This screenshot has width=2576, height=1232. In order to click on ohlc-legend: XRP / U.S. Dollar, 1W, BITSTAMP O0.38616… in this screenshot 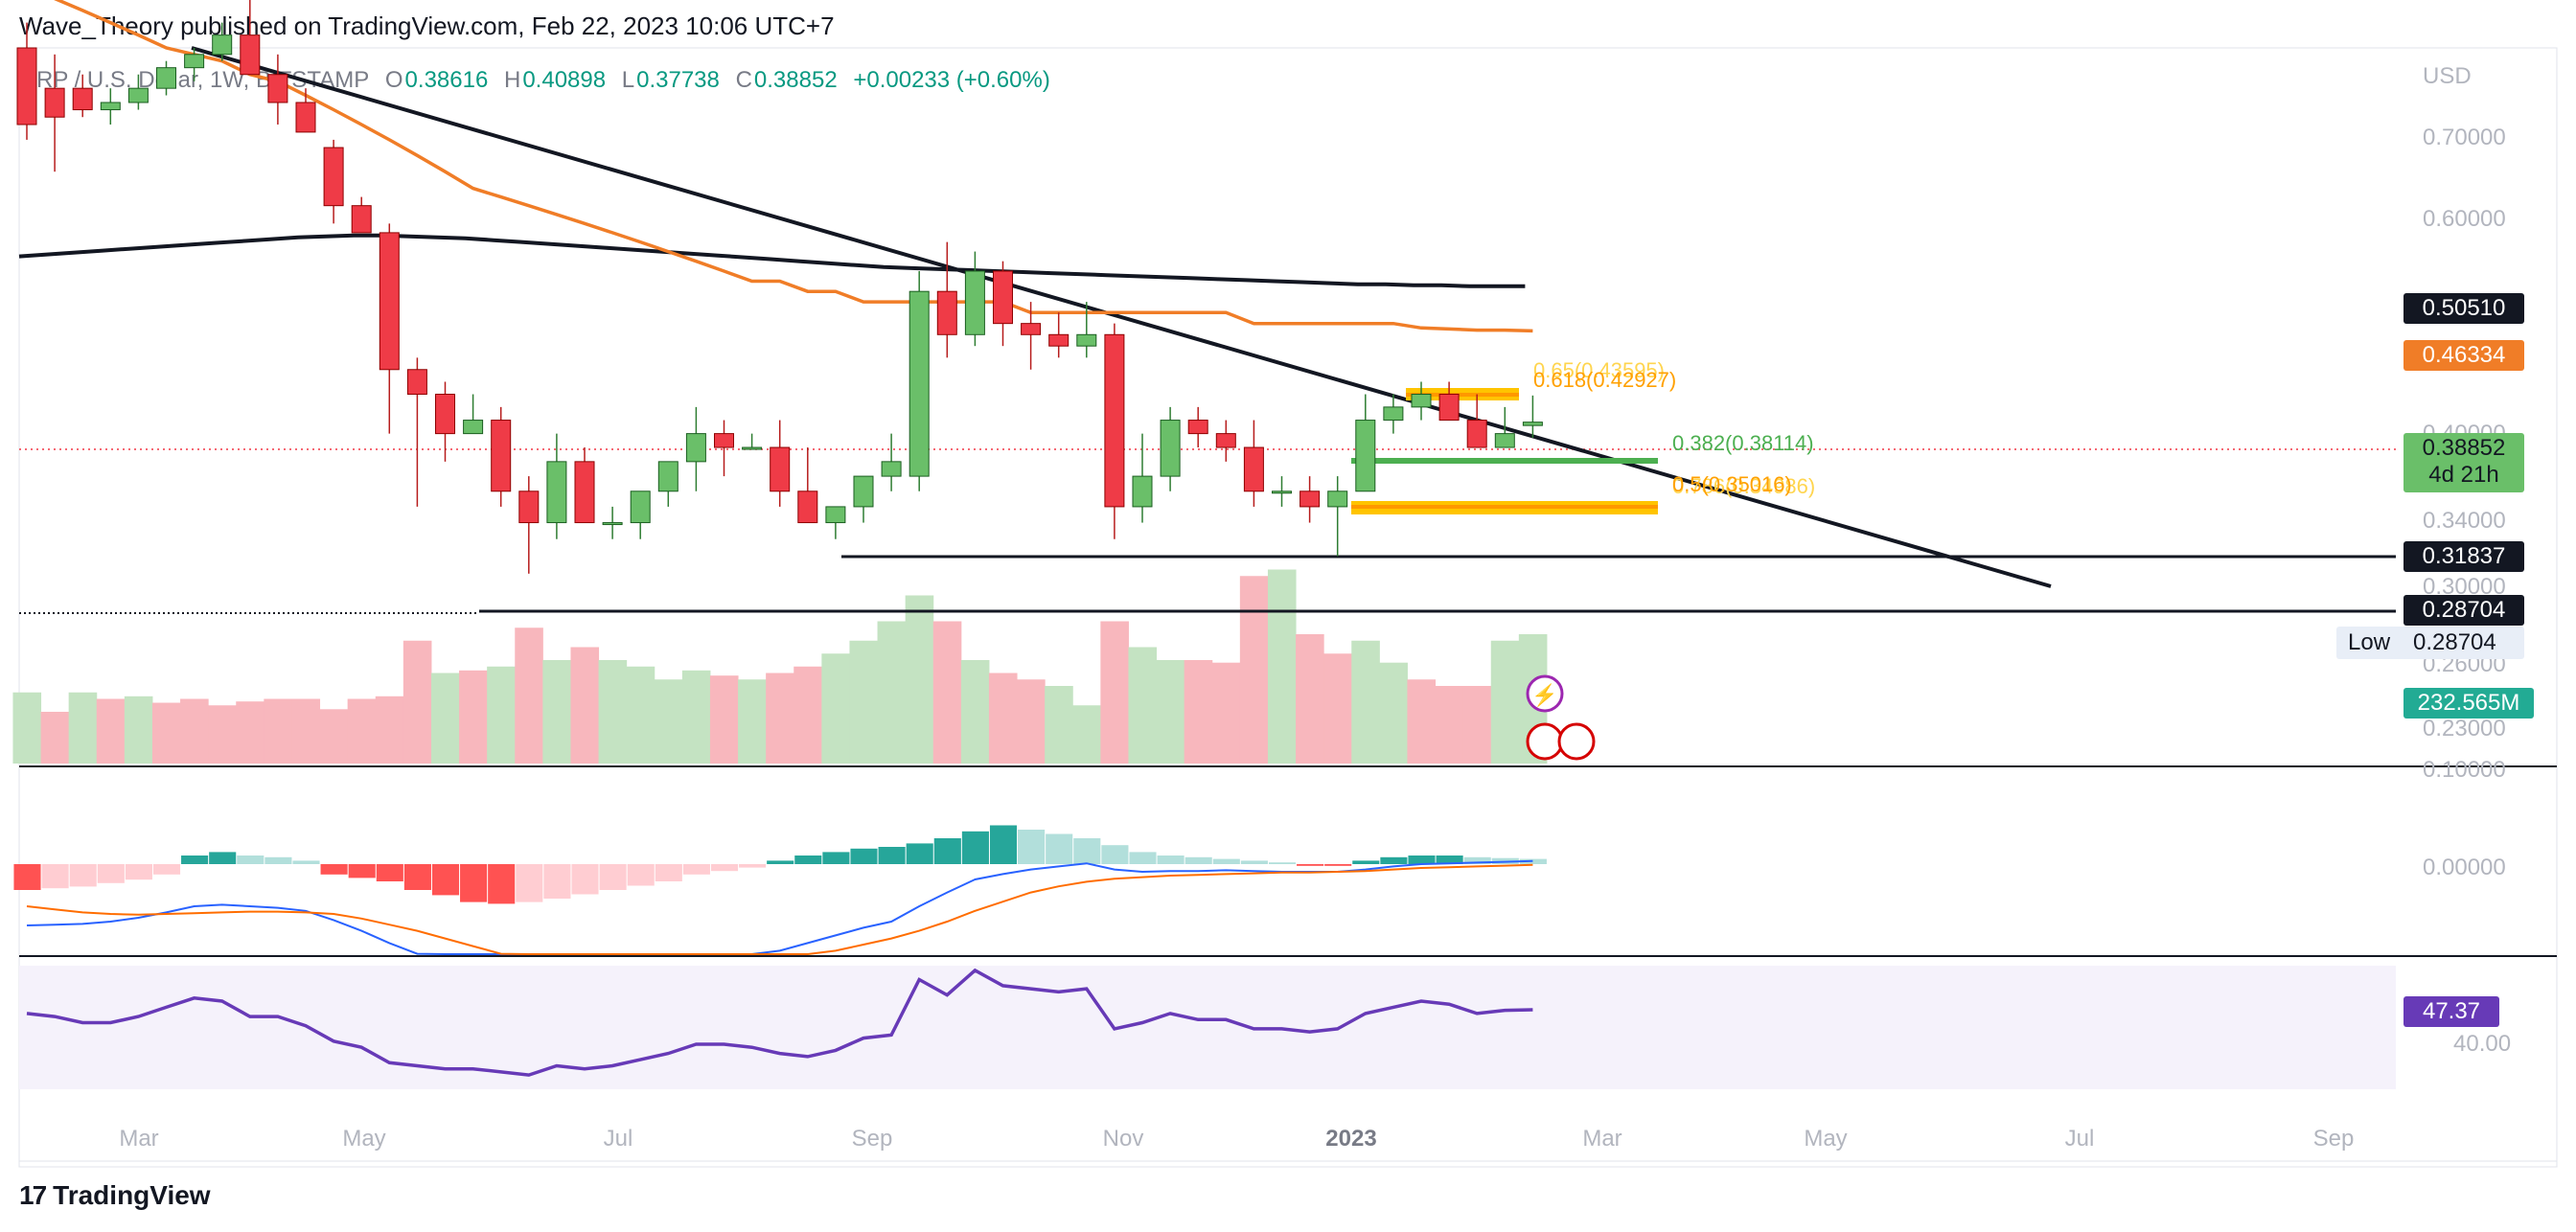, I will do `click(540, 80)`.